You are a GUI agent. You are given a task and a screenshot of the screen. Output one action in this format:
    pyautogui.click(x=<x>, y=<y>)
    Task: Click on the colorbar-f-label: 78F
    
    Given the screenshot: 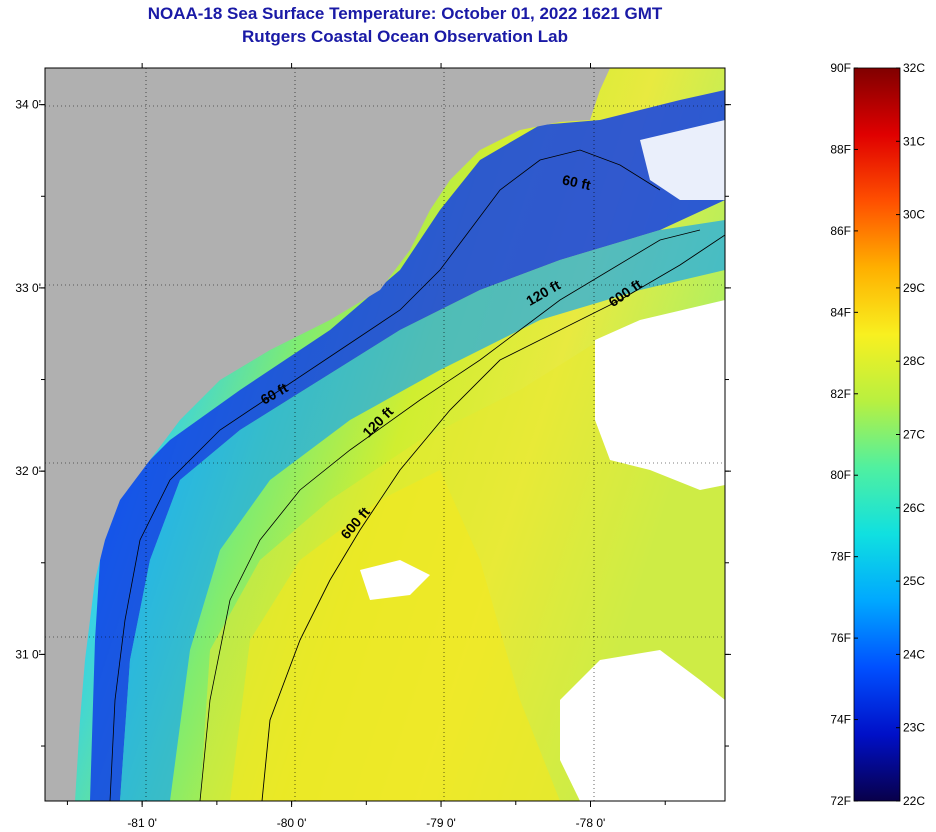 What is the action you would take?
    pyautogui.click(x=840, y=557)
    